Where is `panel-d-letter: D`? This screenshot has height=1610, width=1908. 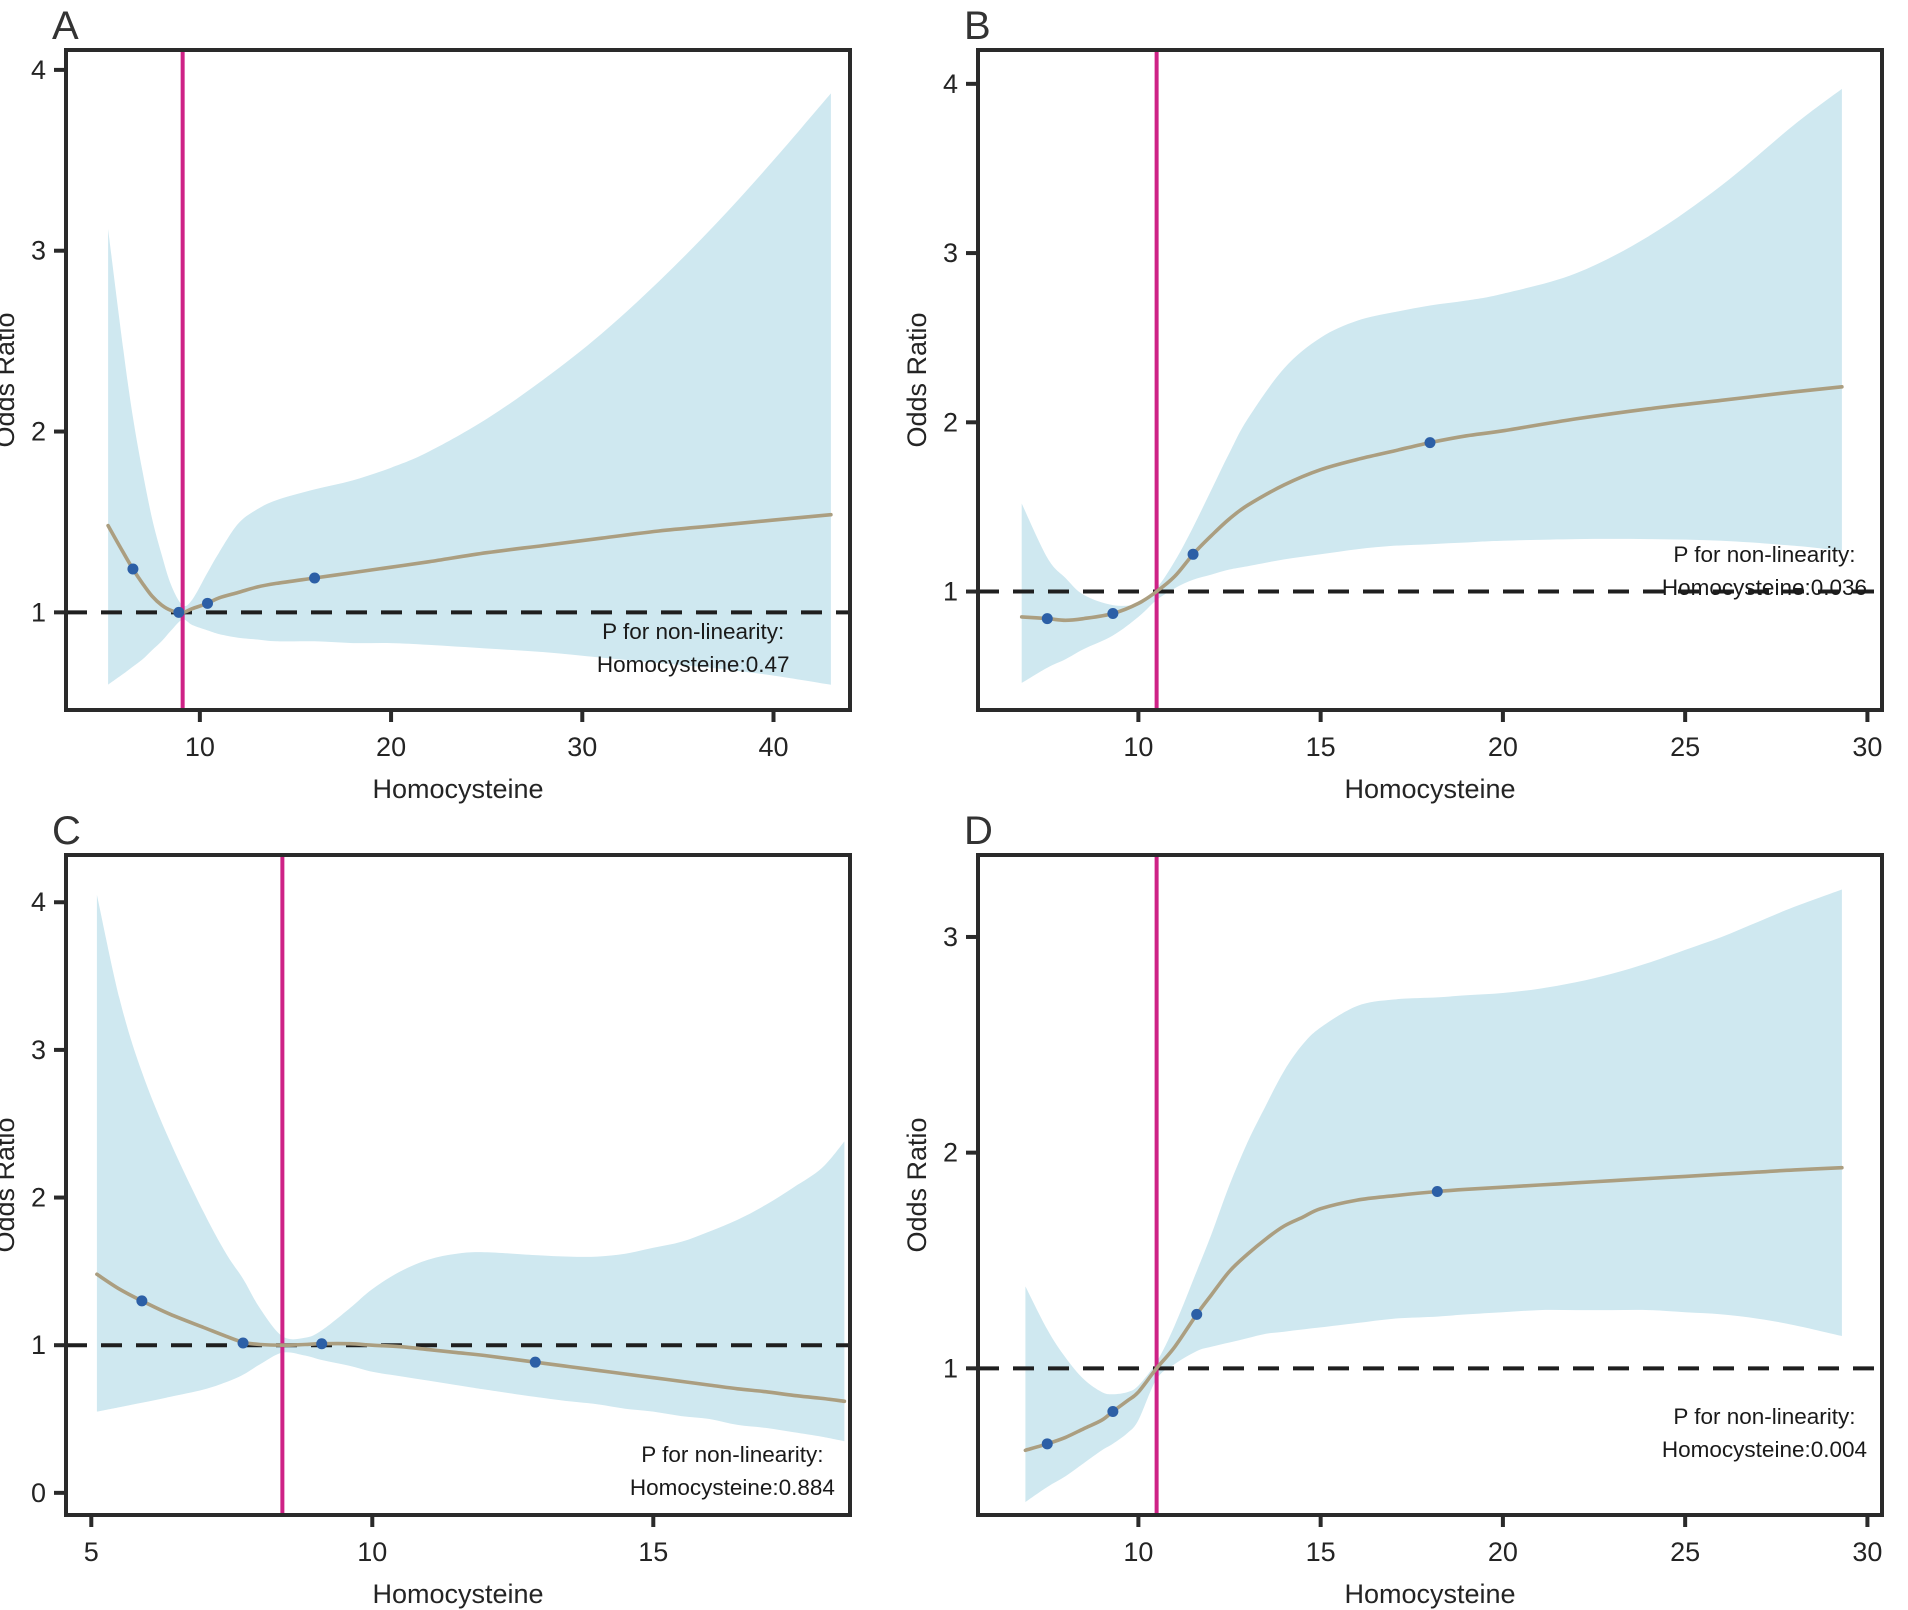 panel-d-letter: D is located at coordinates (978, 831).